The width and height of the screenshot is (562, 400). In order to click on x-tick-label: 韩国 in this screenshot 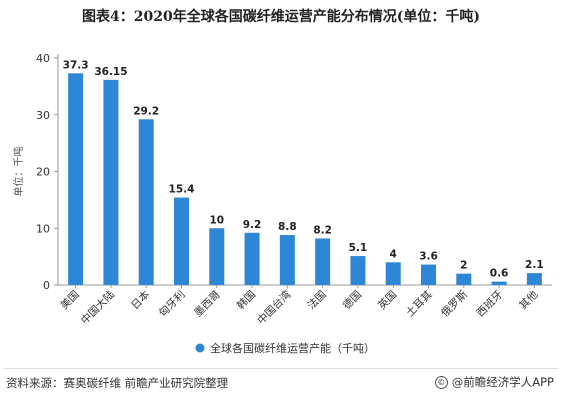, I will do `click(246, 300)`.